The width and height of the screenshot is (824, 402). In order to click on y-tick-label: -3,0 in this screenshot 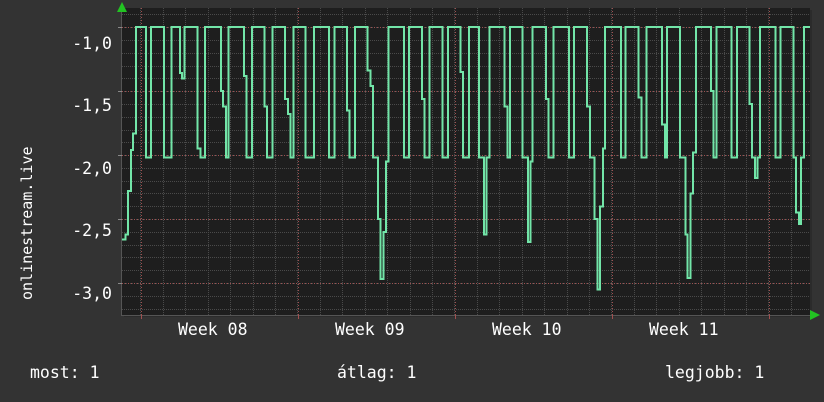, I will do `click(92, 293)`.